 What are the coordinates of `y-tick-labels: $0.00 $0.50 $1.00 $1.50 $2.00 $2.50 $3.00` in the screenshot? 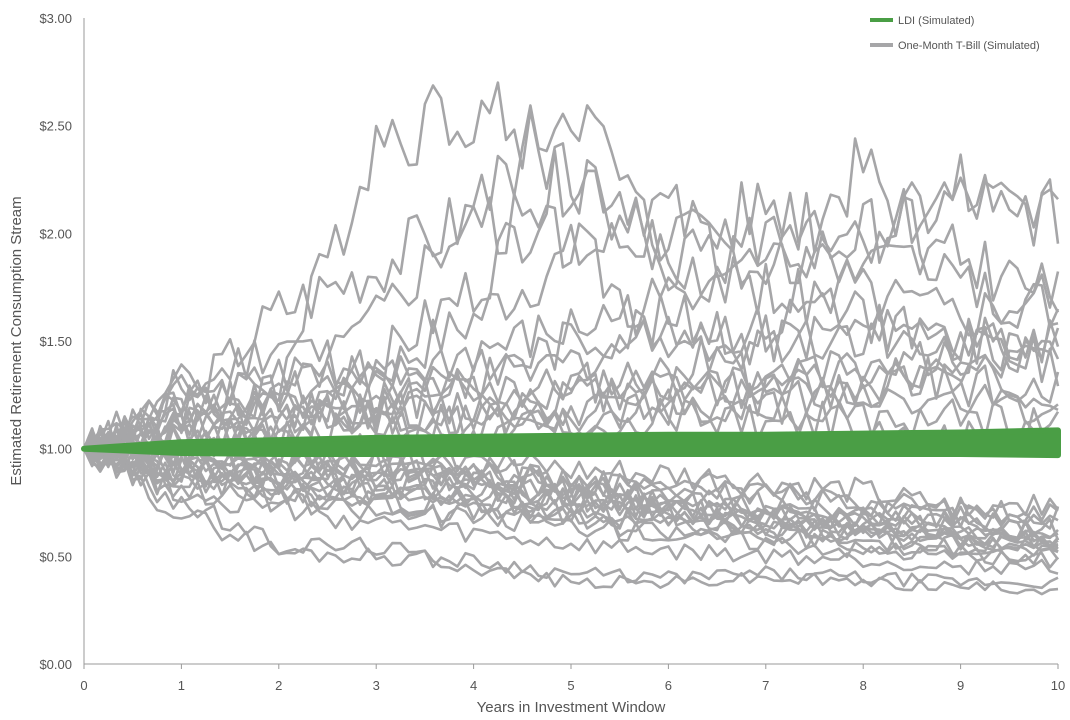 It's located at (55, 341).